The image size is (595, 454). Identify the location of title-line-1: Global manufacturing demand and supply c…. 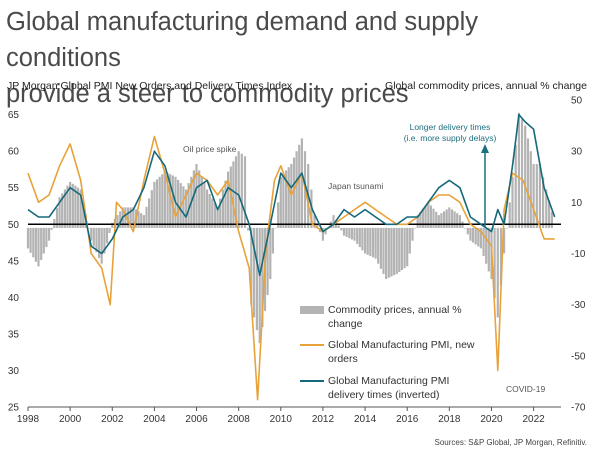
(242, 40).